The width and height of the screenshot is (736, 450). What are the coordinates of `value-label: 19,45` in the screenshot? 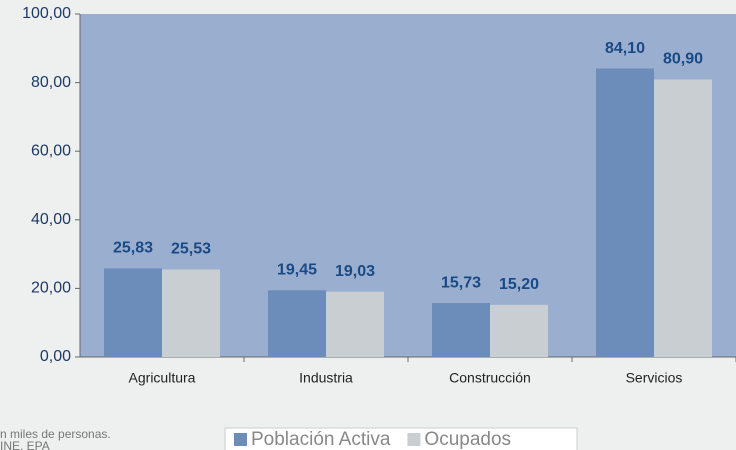 It's located at (297, 270).